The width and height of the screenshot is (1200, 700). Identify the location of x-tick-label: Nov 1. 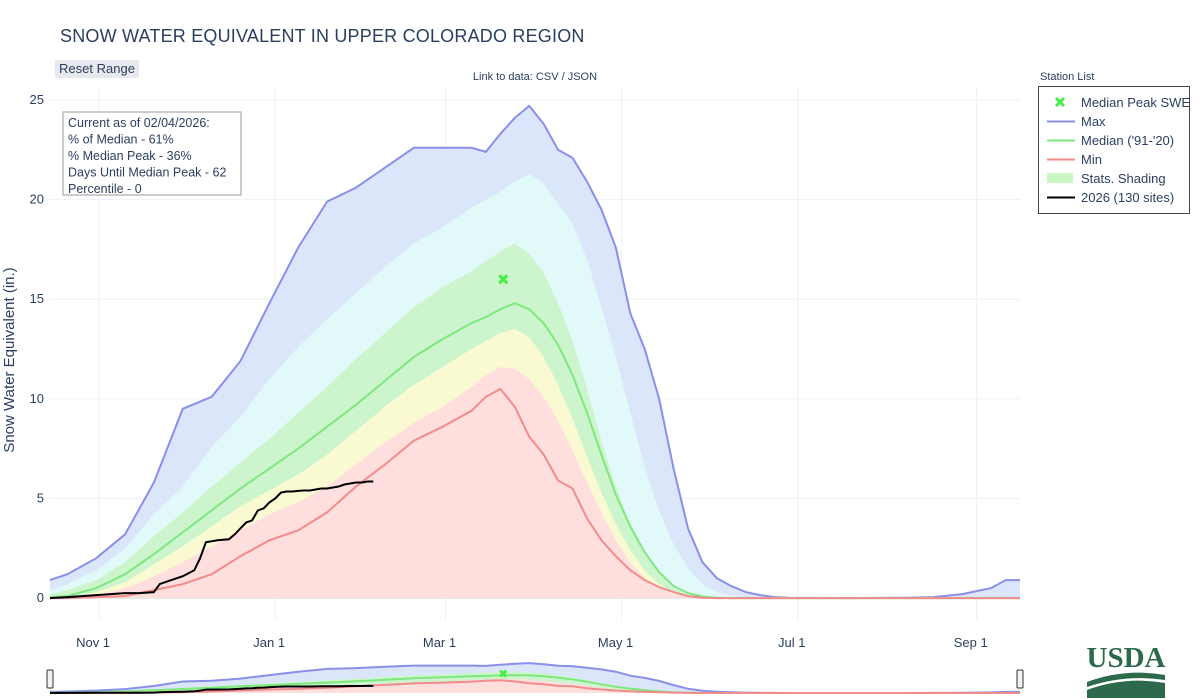
(93, 642).